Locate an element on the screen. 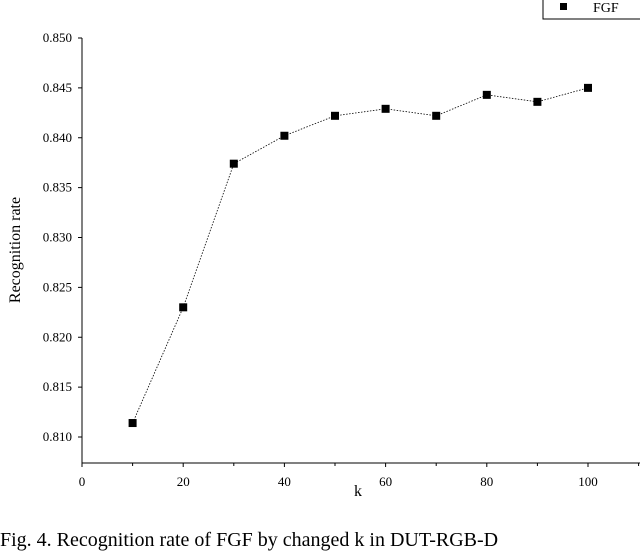 Image resolution: width=640 pixels, height=552 pixels. y-tick-label: 0.835 is located at coordinates (57, 187).